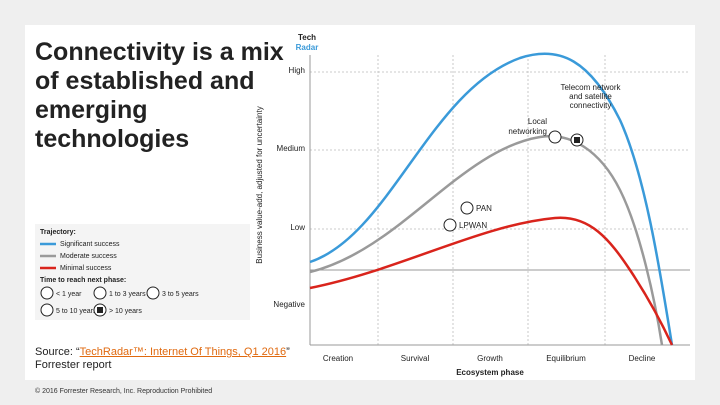 The width and height of the screenshot is (720, 405). Describe the element at coordinates (307, 47) in the screenshot. I see `logo: Radar` at that location.